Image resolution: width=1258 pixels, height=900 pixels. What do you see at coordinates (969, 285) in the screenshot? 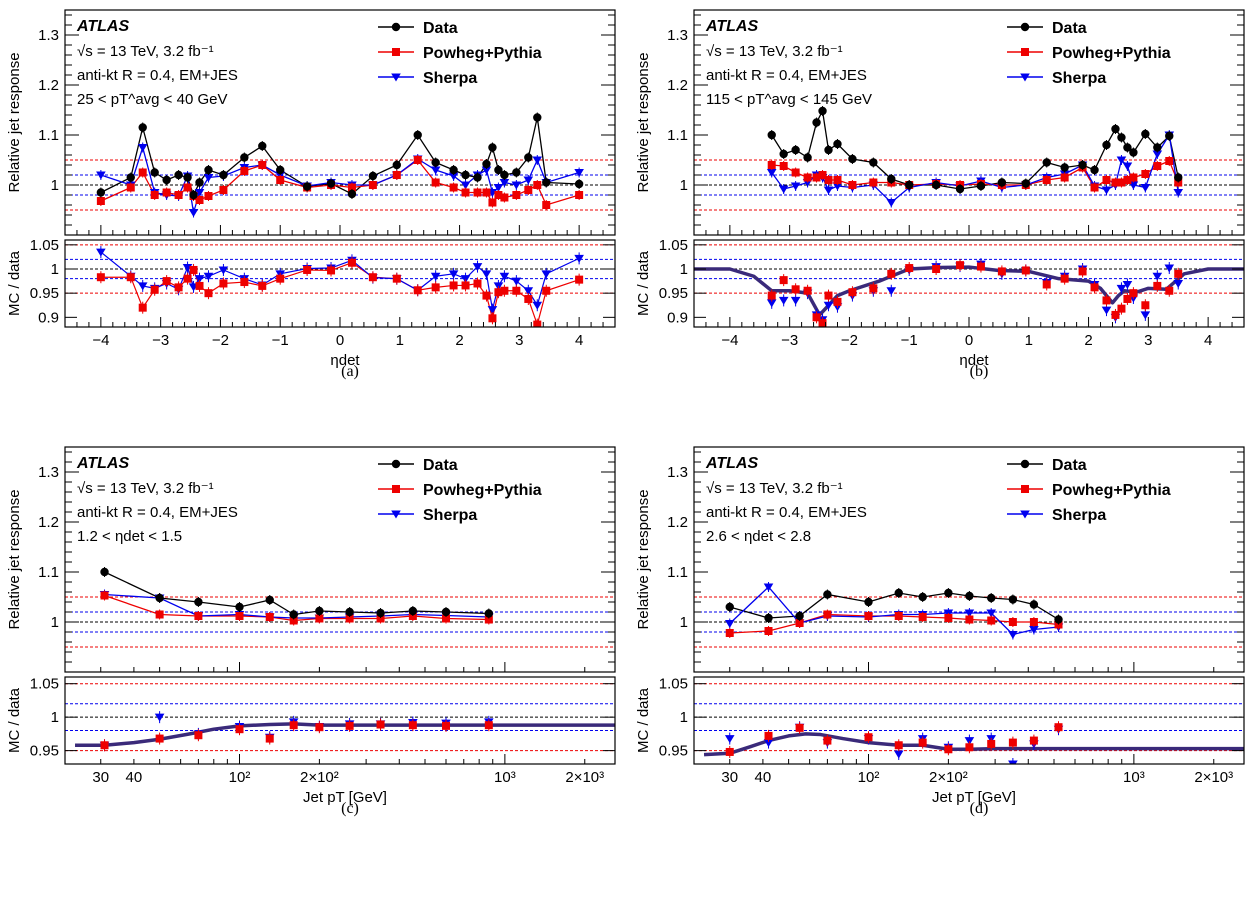
I see `ratio-plot-area` at bounding box center [969, 285].